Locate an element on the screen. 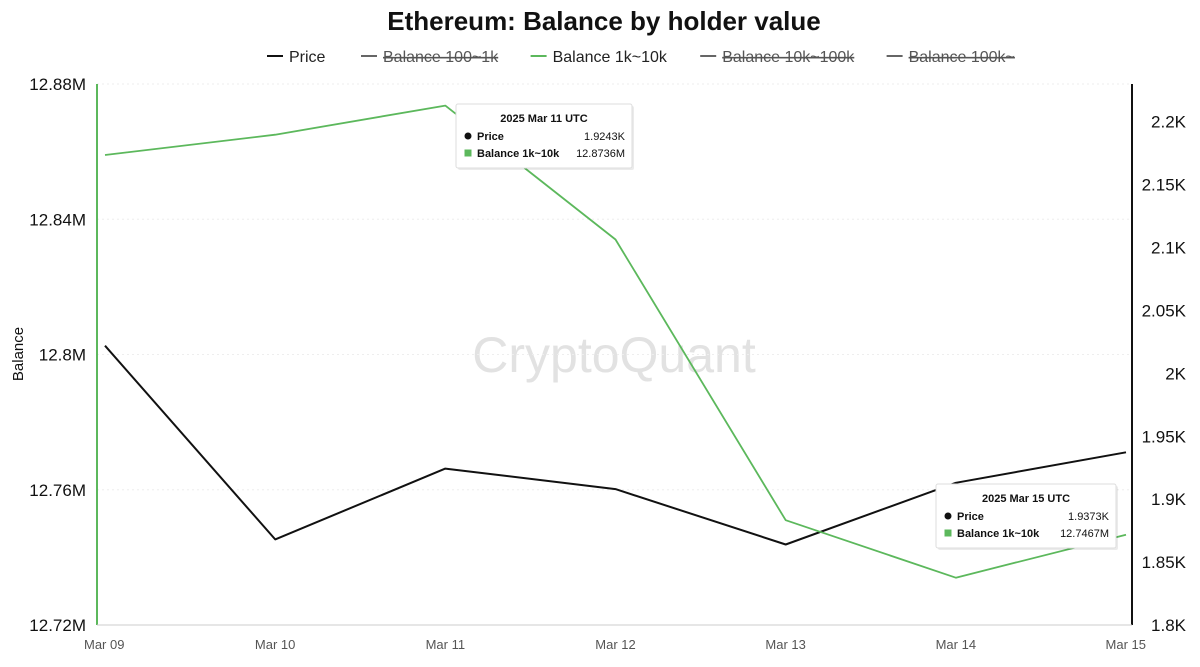 Image resolution: width=1200 pixels, height=667 pixels. legend-item-price: Price is located at coordinates (296, 57).